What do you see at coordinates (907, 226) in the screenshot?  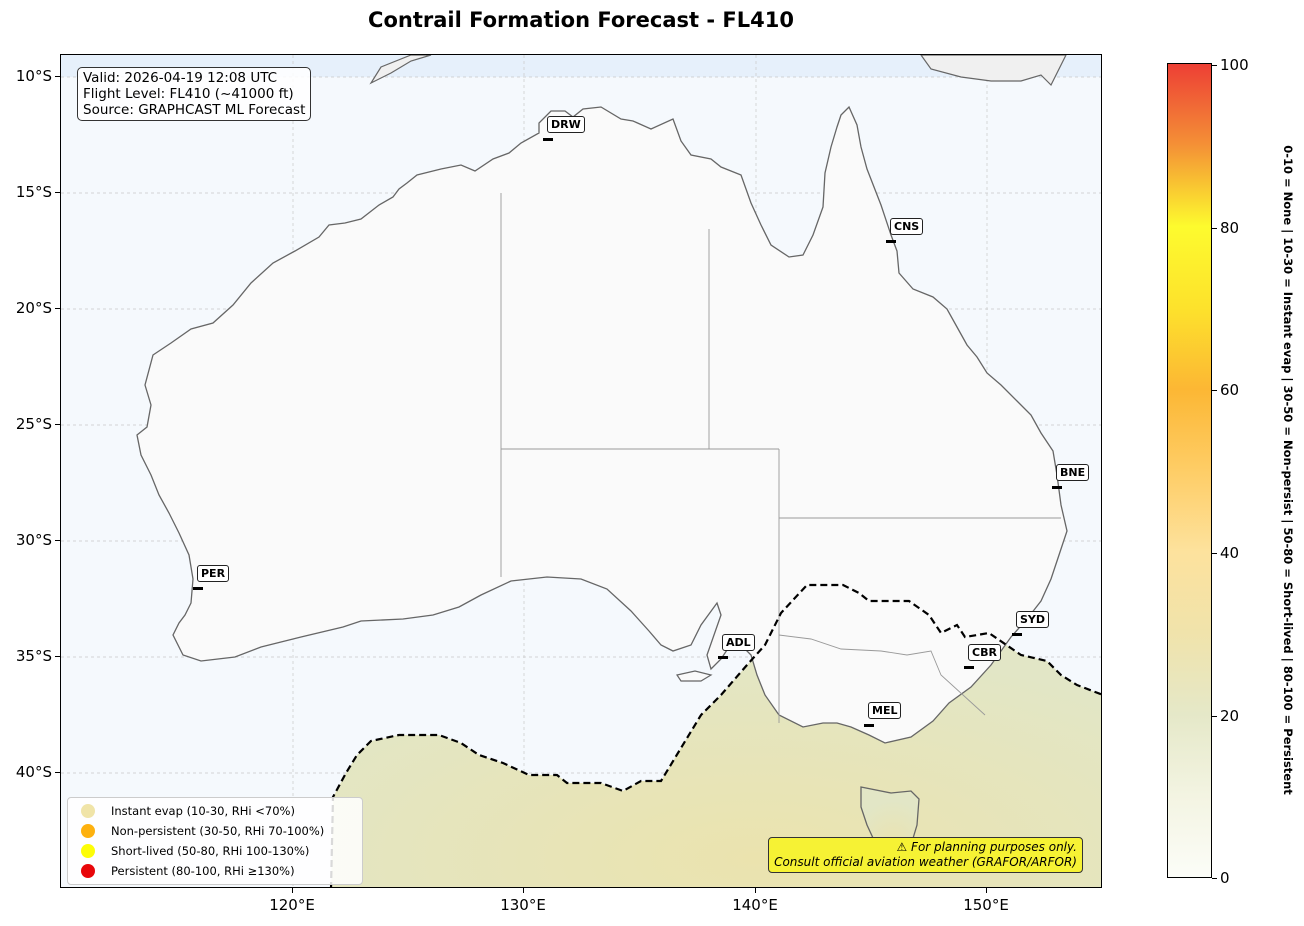 I see `city-label: CNS` at bounding box center [907, 226].